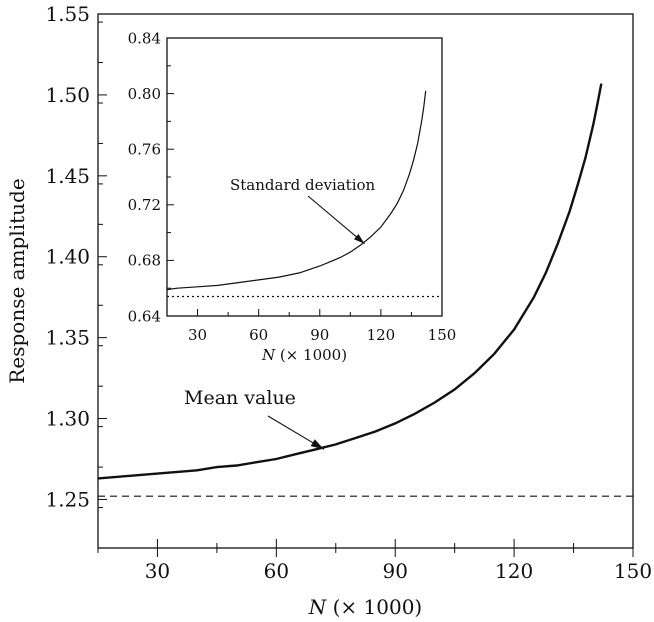 The height and width of the screenshot is (622, 654). I want to click on main-x-axis-label-unit: (× 1000), so click(374, 607).